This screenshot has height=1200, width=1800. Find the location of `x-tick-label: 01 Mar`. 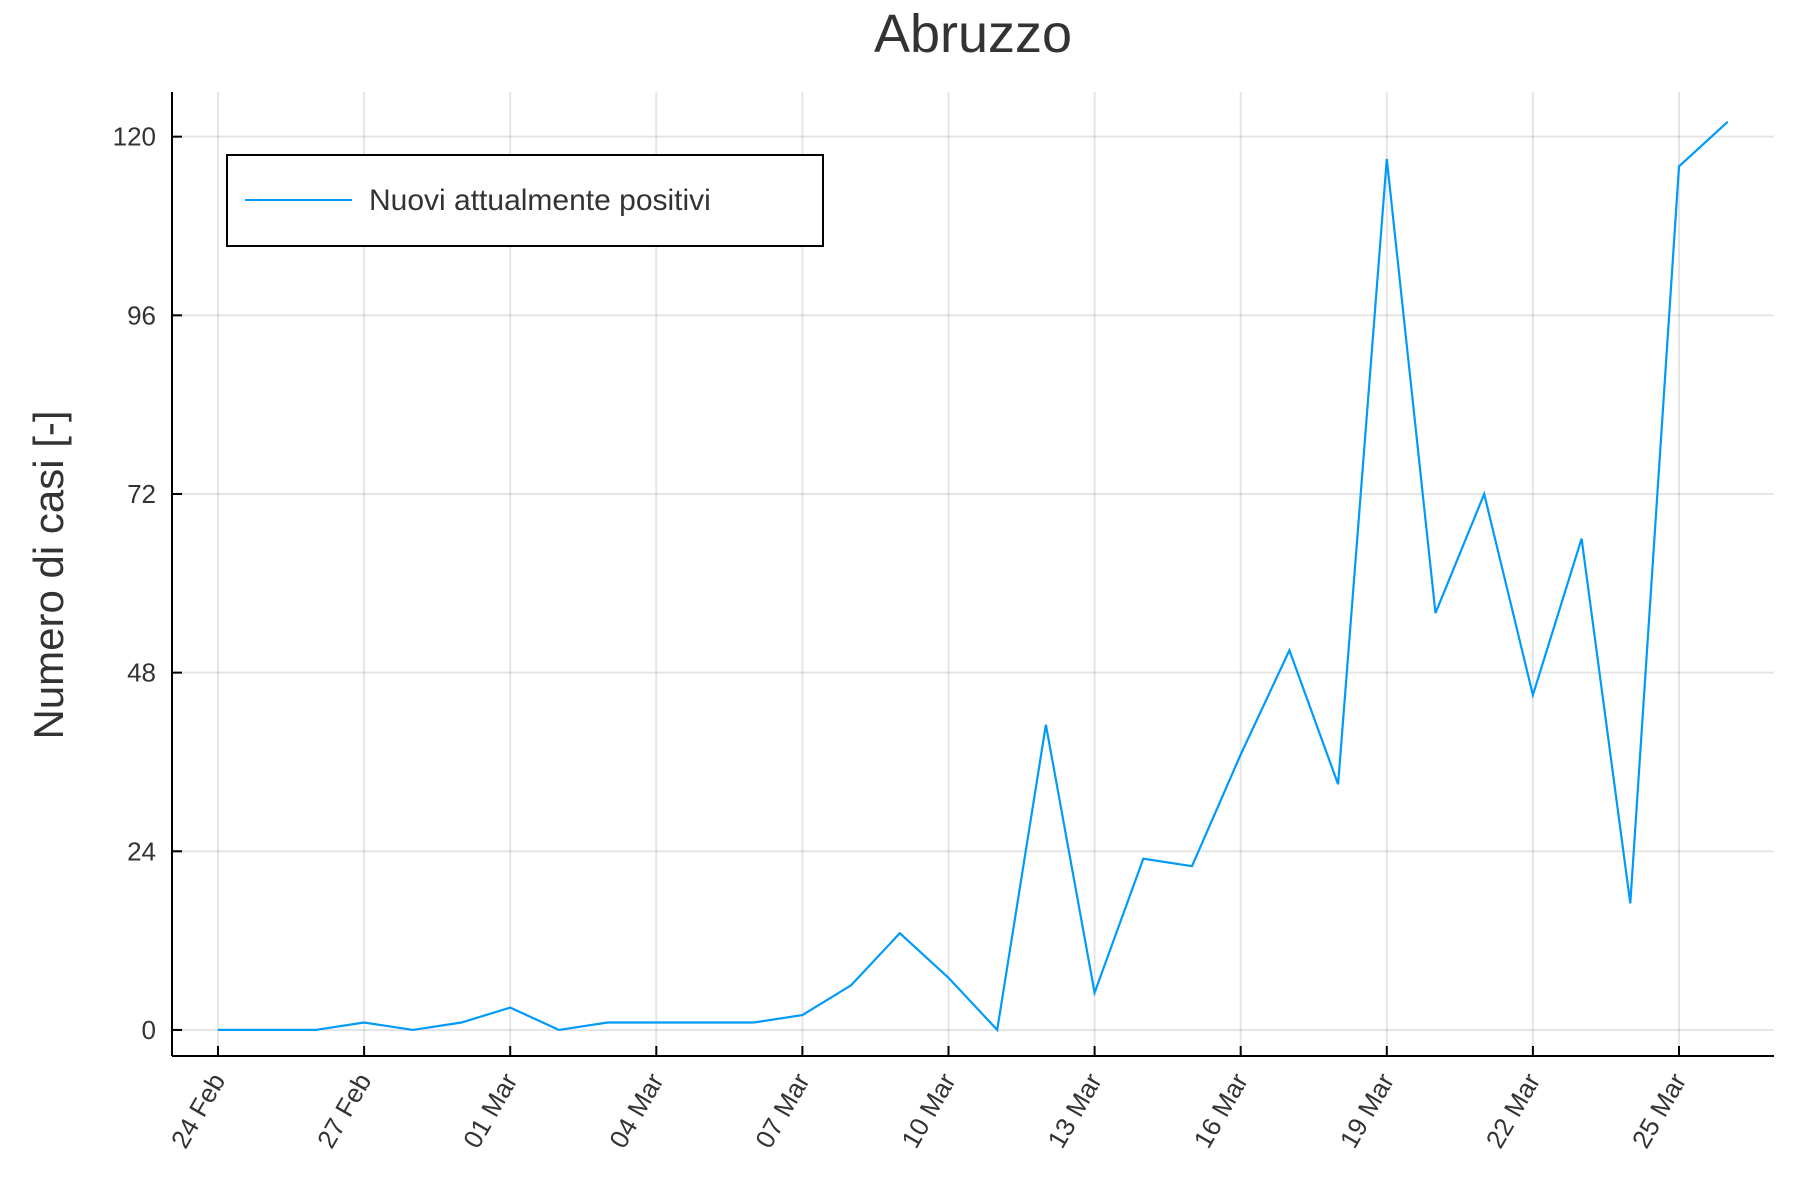

x-tick-label: 01 Mar is located at coordinates (490, 1110).